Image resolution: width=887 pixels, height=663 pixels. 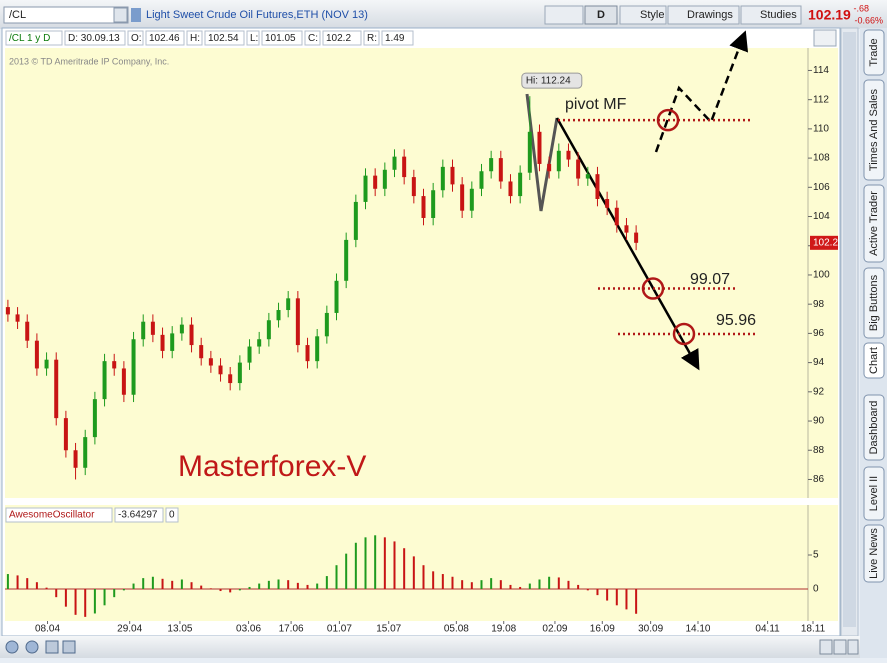 What do you see at coordinates (849, 329) in the screenshot?
I see `scroll-thumb` at bounding box center [849, 329].